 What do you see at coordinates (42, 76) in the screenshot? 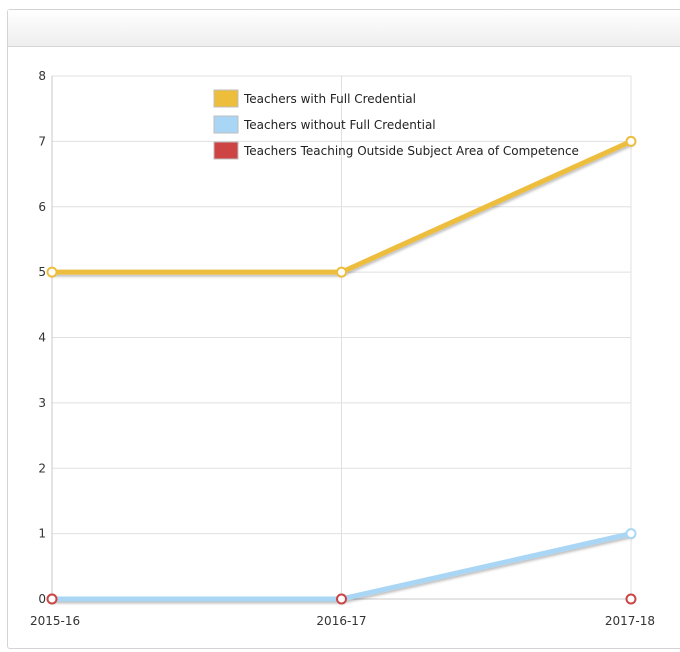
I see `y-tick-label: 8` at bounding box center [42, 76].